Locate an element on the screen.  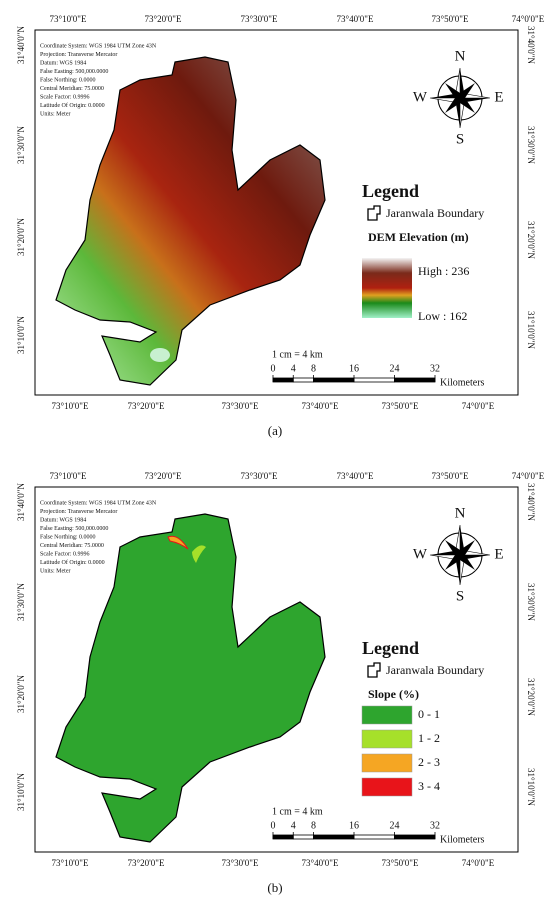
compass-point is located at coordinates (454, 92).